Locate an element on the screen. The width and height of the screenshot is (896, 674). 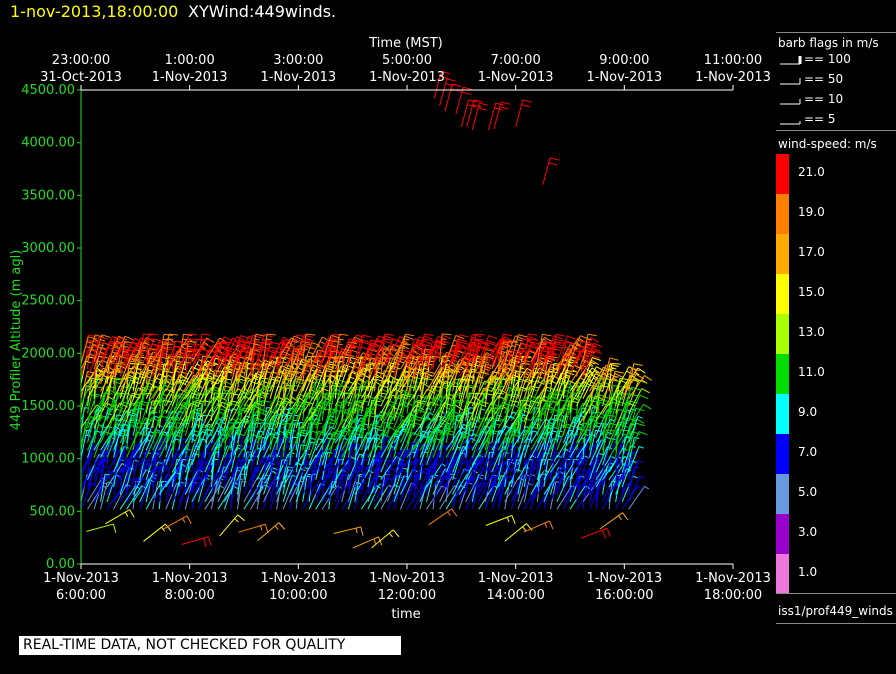
top-tick-label-time: 9:00:00 is located at coordinates (624, 60).